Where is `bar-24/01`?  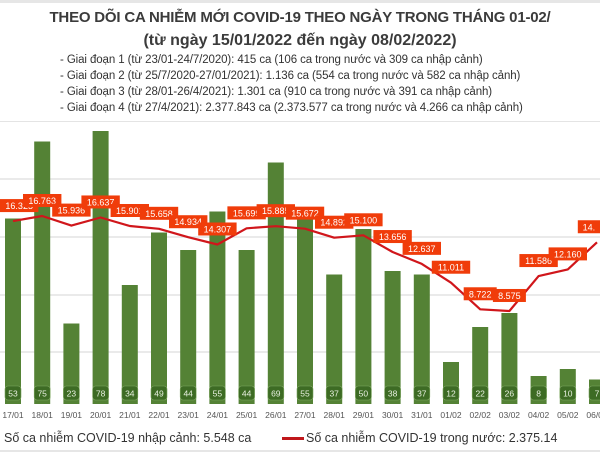 bar-24/01 is located at coordinates (217, 307).